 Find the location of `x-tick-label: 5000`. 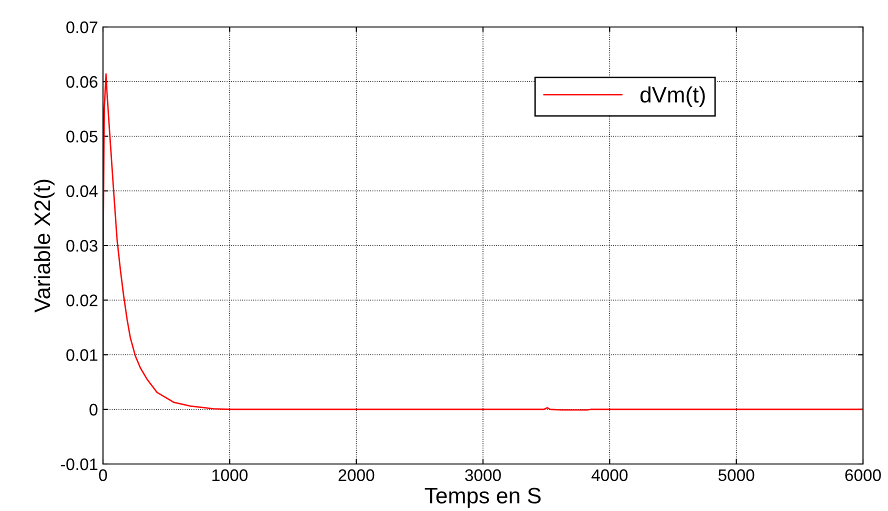

x-tick-label: 5000 is located at coordinates (736, 475).